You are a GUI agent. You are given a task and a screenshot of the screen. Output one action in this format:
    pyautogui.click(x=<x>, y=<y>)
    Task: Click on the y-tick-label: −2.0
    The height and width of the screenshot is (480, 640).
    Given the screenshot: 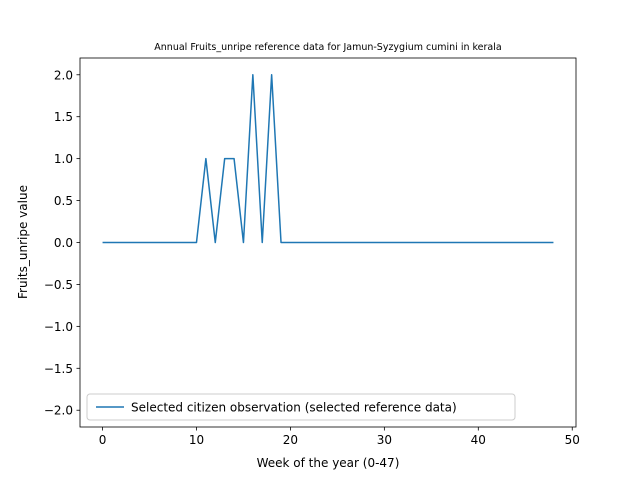 What is the action you would take?
    pyautogui.click(x=58, y=411)
    